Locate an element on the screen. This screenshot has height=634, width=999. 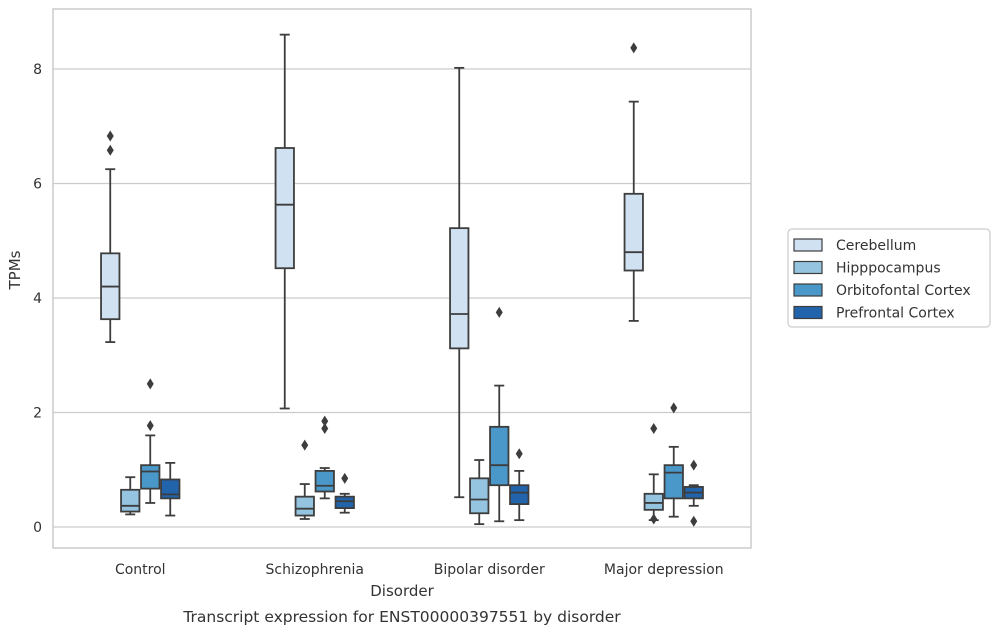
box-prefrontal-cortex-major-depression is located at coordinates (693, 493).